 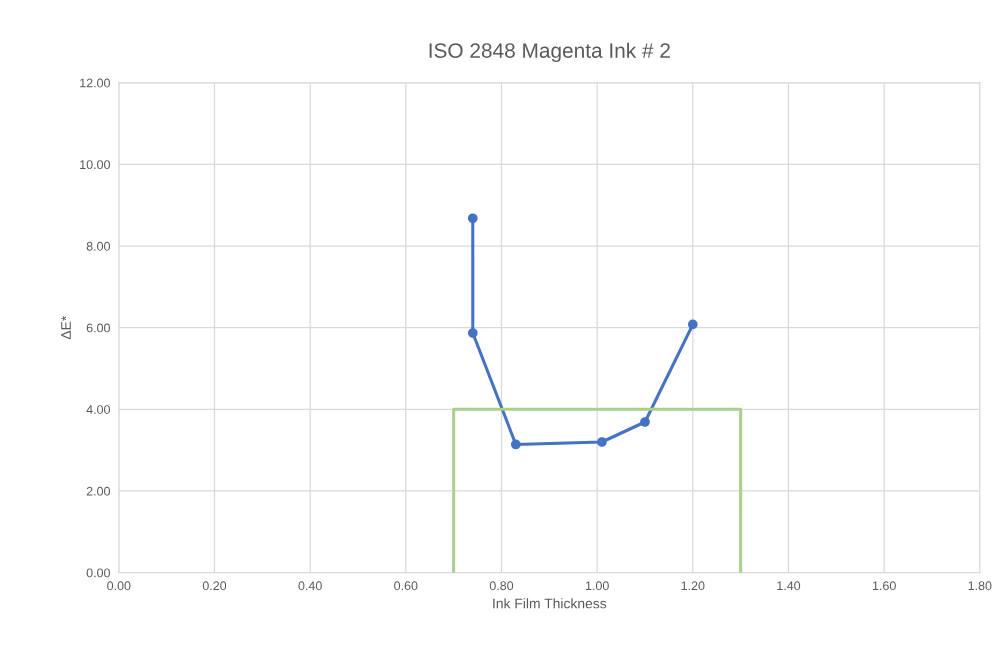 I want to click on y-tick-label: 10.00, so click(x=95, y=165).